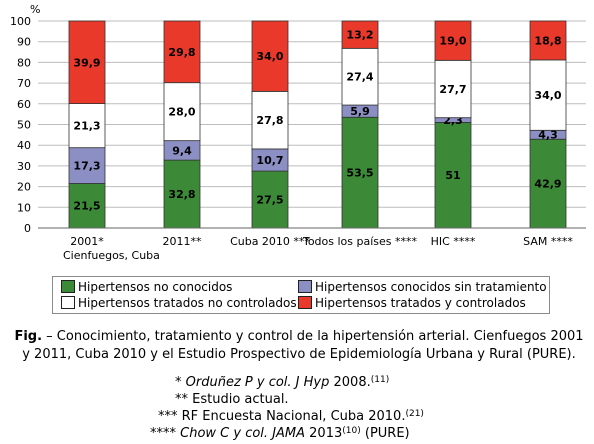 The height and width of the screenshot is (444, 594). I want to click on bar-stack-sam: 42,9 4,3 34,0 18,8, so click(548, 124).